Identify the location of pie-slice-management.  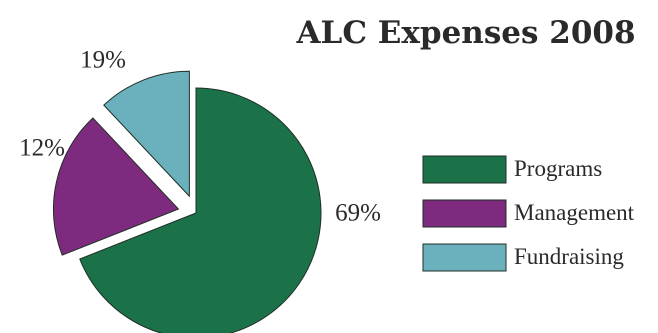
(116, 186).